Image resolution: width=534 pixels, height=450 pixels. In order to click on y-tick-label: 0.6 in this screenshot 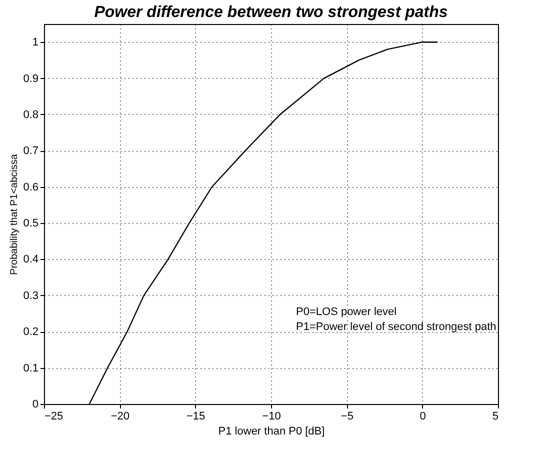, I will do `click(30, 187)`.